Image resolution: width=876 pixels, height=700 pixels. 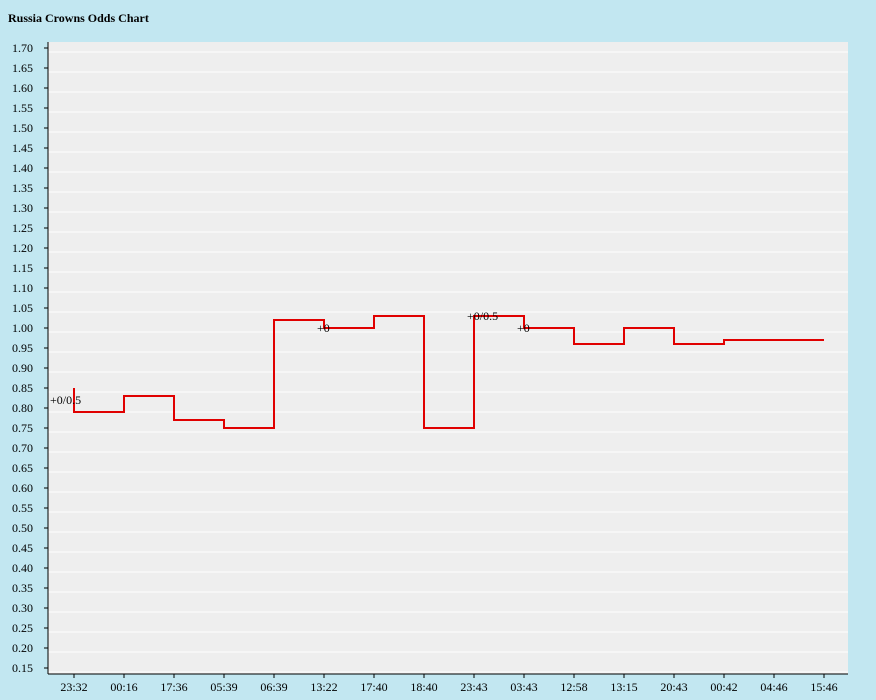 What do you see at coordinates (22, 428) in the screenshot?
I see `y-tick-label: 0.75` at bounding box center [22, 428].